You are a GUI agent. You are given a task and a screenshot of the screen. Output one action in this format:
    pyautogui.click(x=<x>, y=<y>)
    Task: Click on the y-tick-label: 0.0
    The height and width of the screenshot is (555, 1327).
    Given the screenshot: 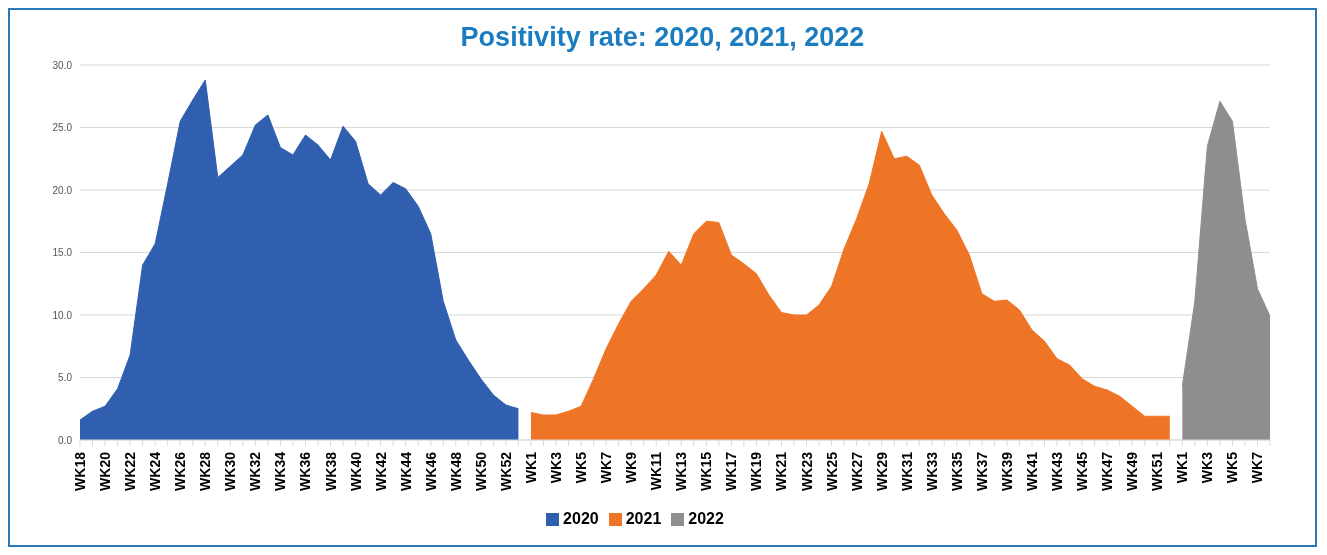 What is the action you would take?
    pyautogui.click(x=65, y=440)
    